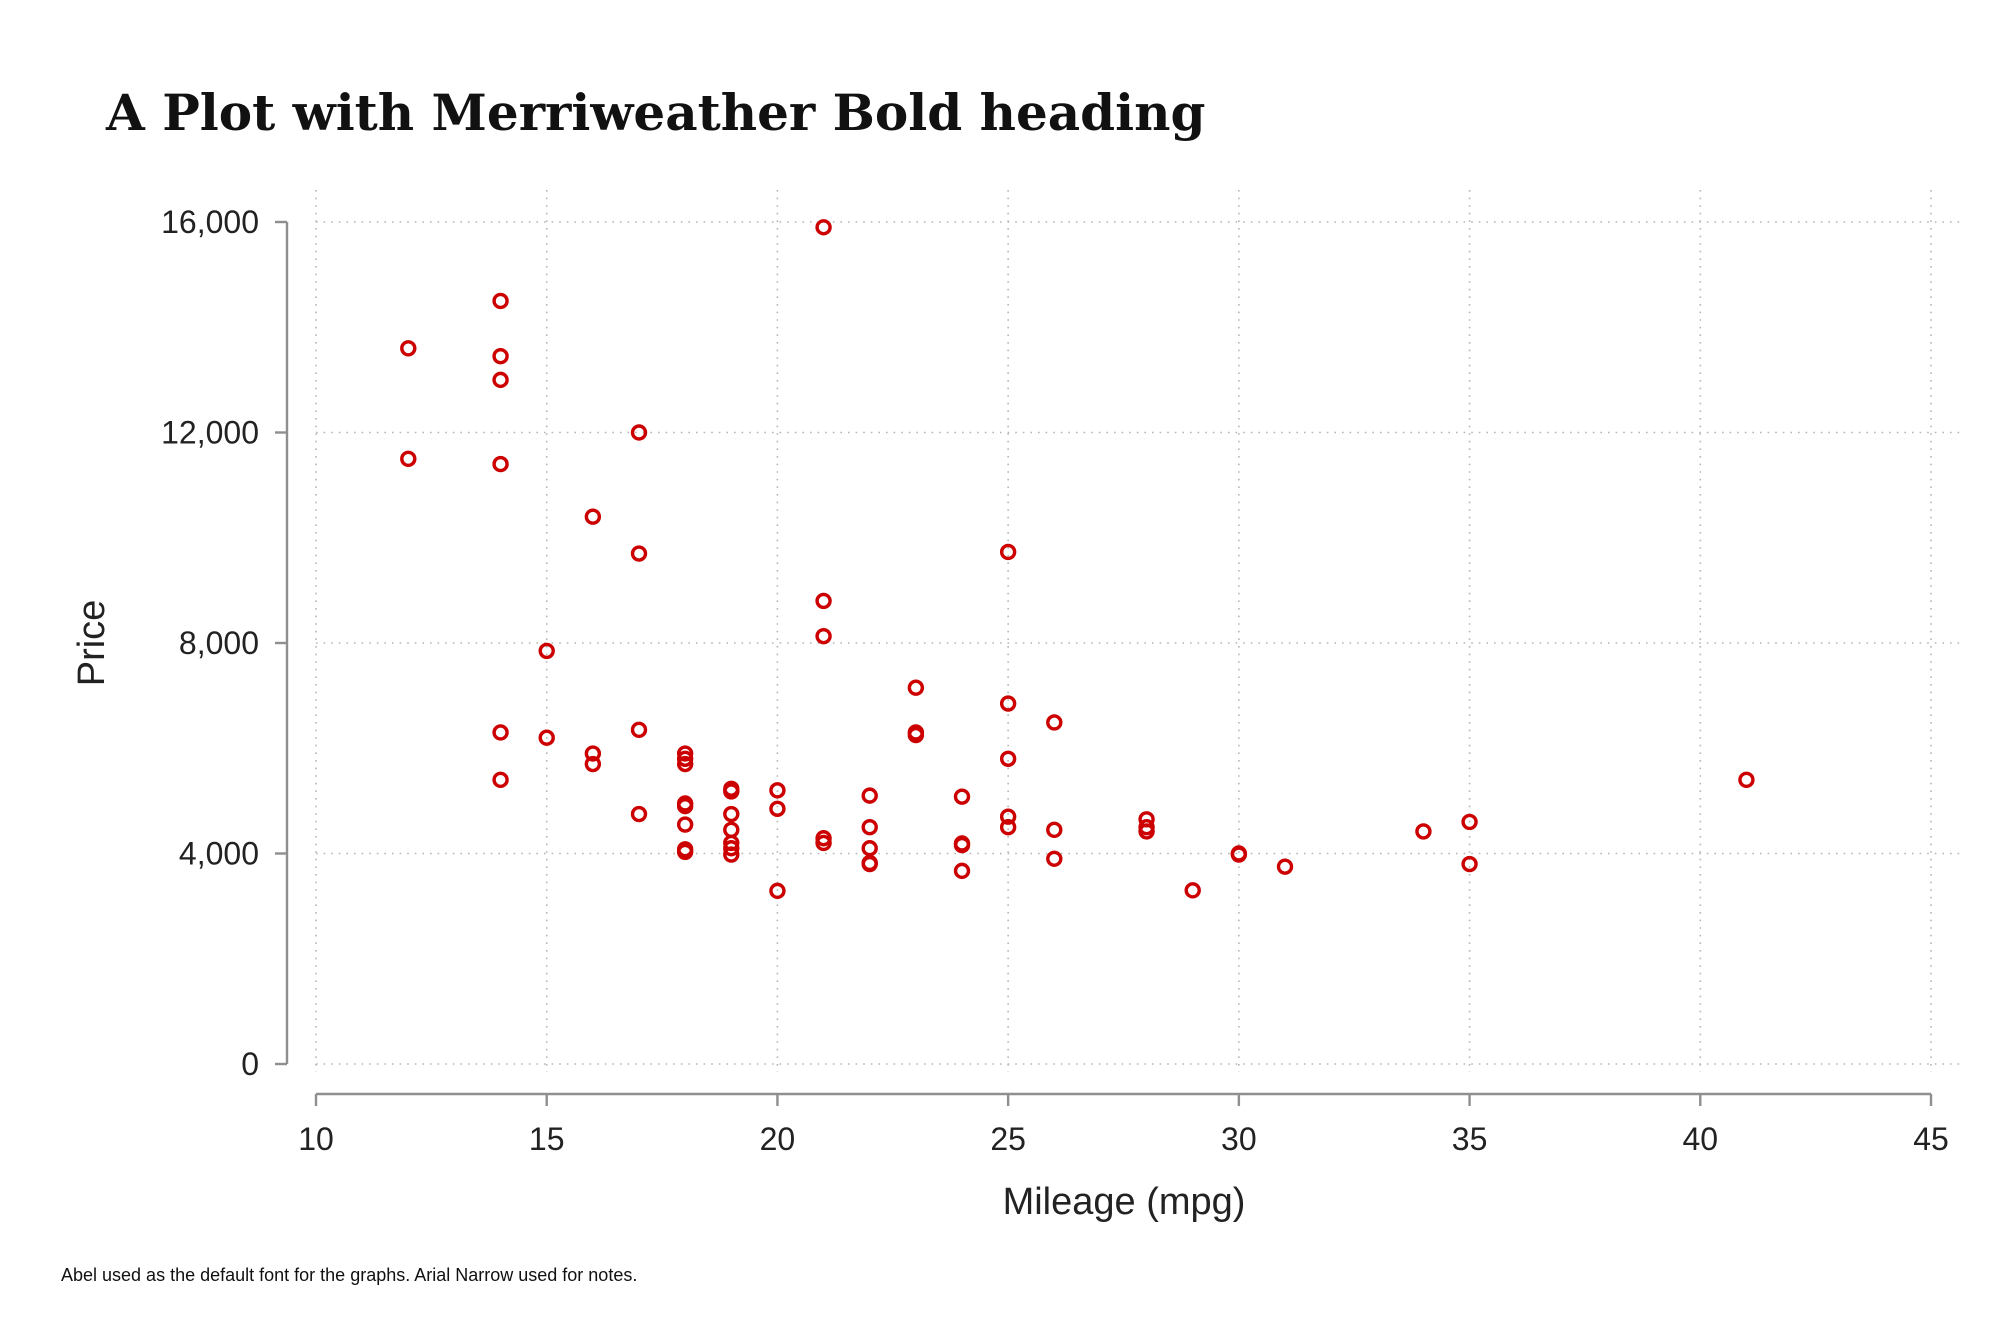  Describe the element at coordinates (1470, 1139) in the screenshot. I see `x-tick-label: 35` at that location.